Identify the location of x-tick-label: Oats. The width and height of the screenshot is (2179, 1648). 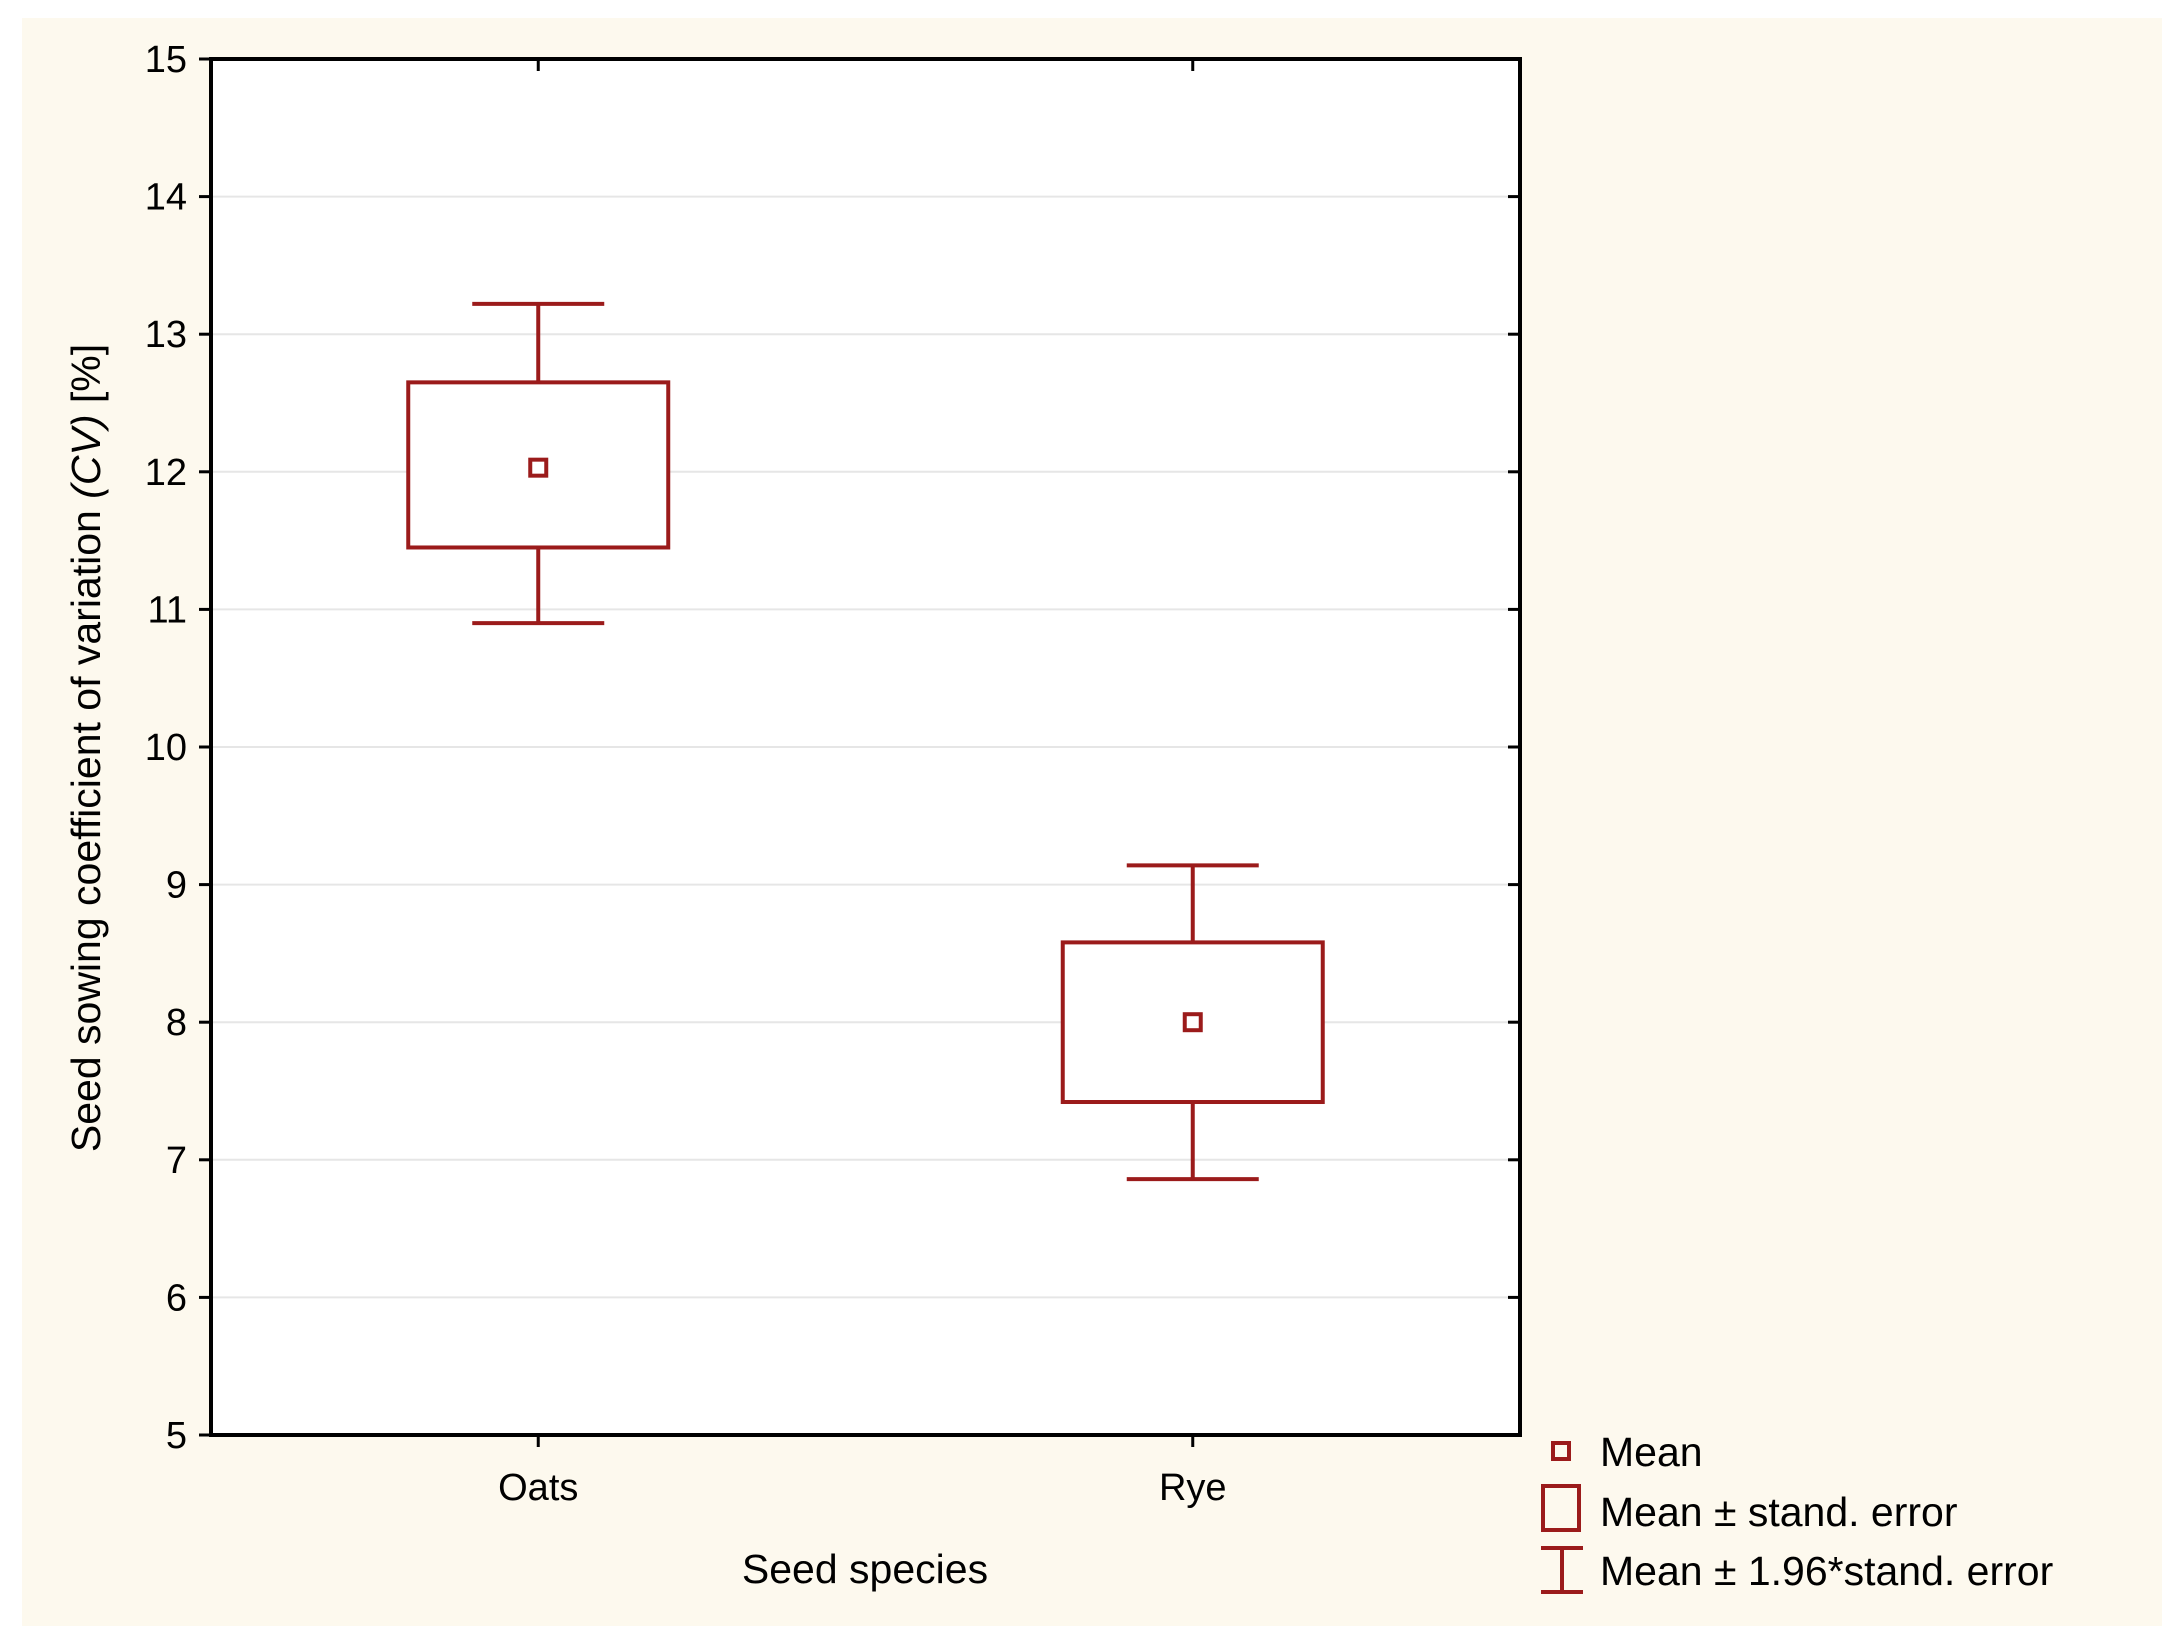
(538, 1488).